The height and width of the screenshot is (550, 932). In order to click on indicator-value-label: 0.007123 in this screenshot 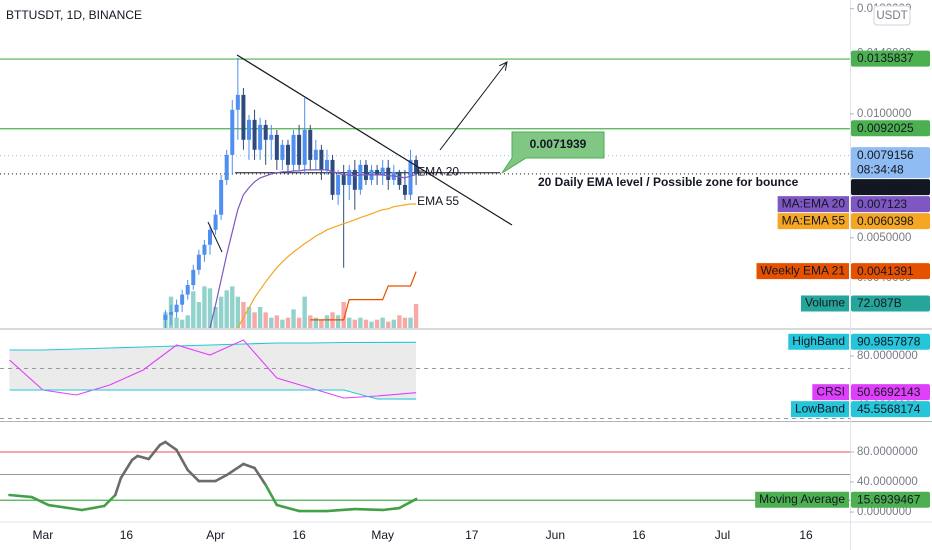, I will do `click(882, 204)`.